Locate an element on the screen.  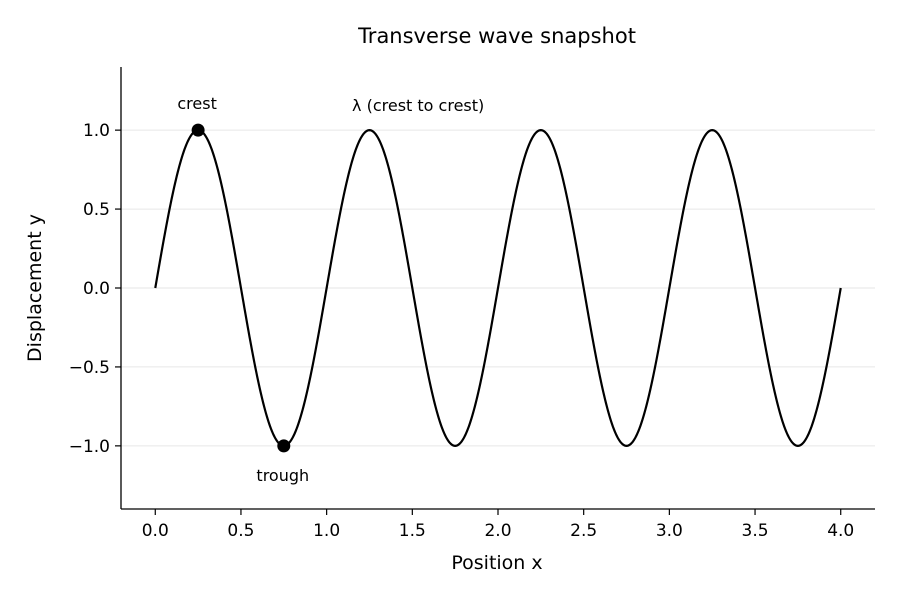
crest-annotation: crest is located at coordinates (196, 103).